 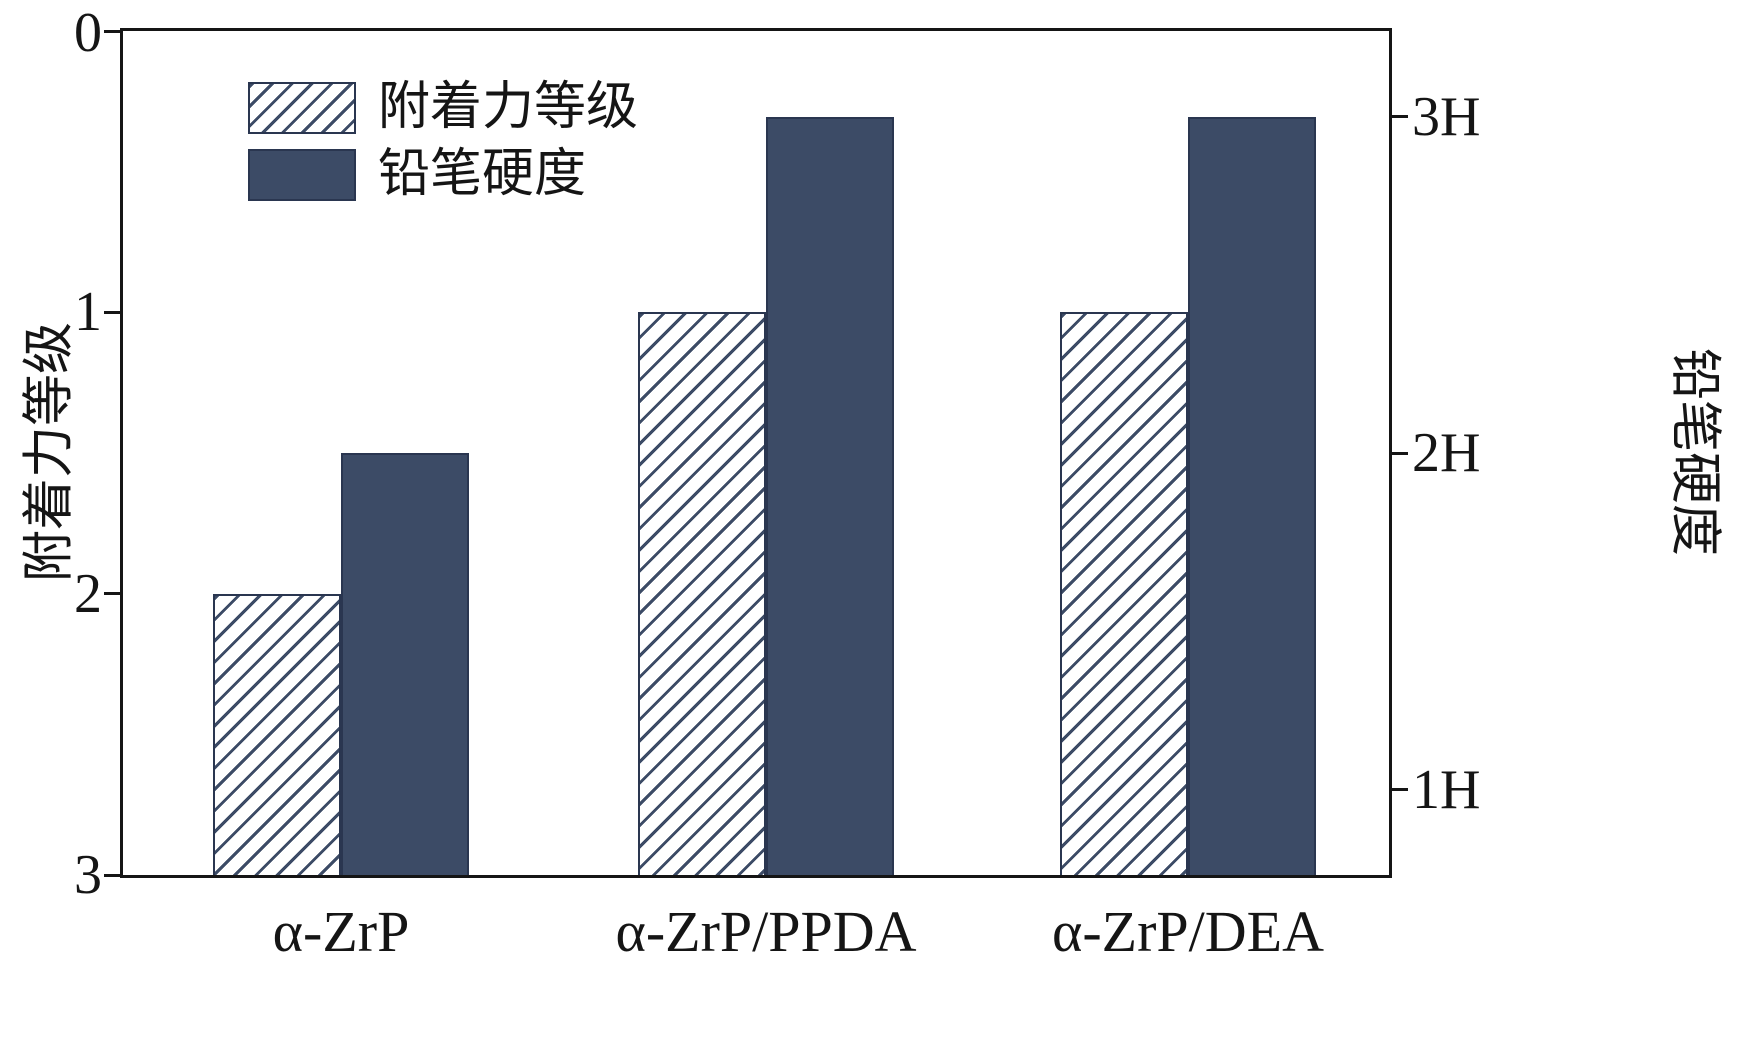 I want to click on legend-swatch-hardness, so click(x=302, y=174).